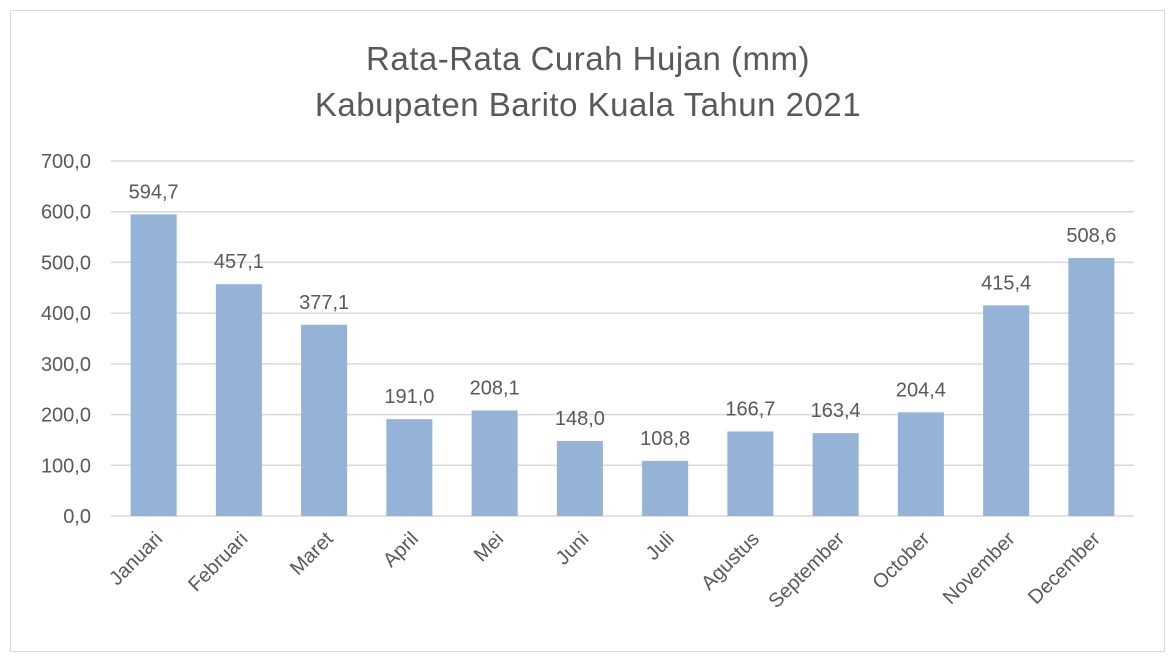  Describe the element at coordinates (495, 388) in the screenshot. I see `data-label: 208,1` at that location.